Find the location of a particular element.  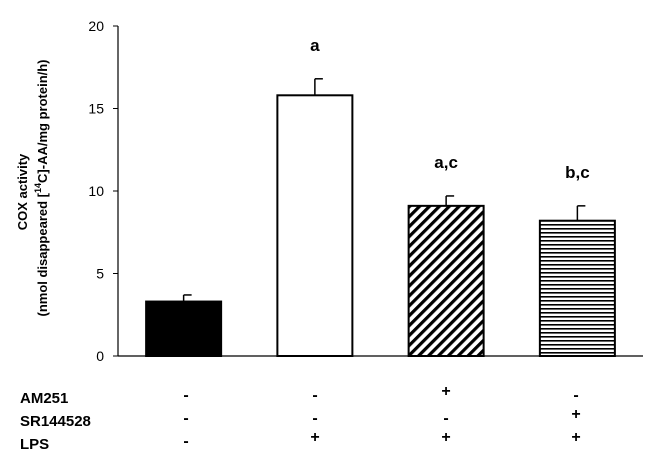

annotation-4: b,c is located at coordinates (577, 172).